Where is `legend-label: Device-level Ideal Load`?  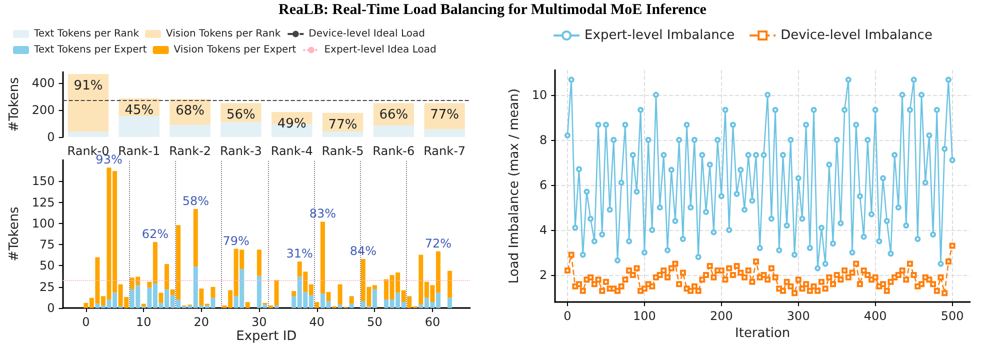
legend-label: Device-level Ideal Load is located at coordinates (366, 34).